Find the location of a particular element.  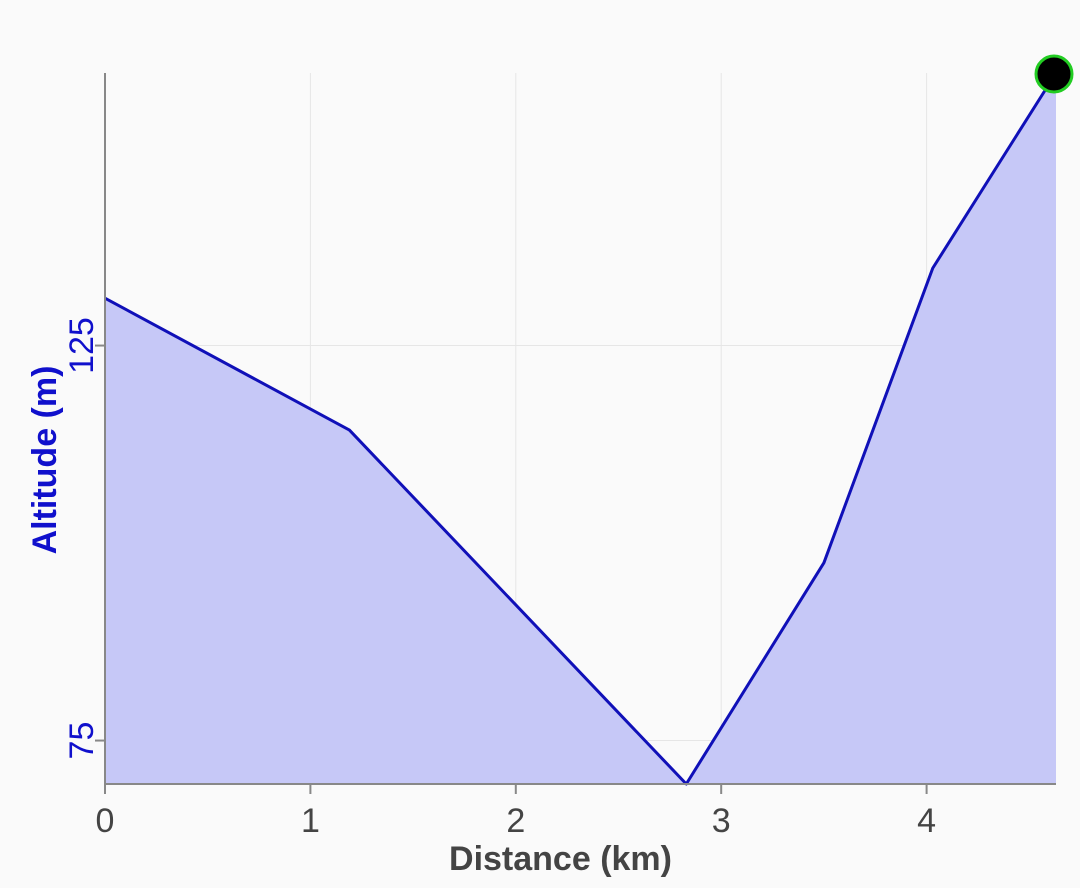

position-marker is located at coordinates (1054, 74).